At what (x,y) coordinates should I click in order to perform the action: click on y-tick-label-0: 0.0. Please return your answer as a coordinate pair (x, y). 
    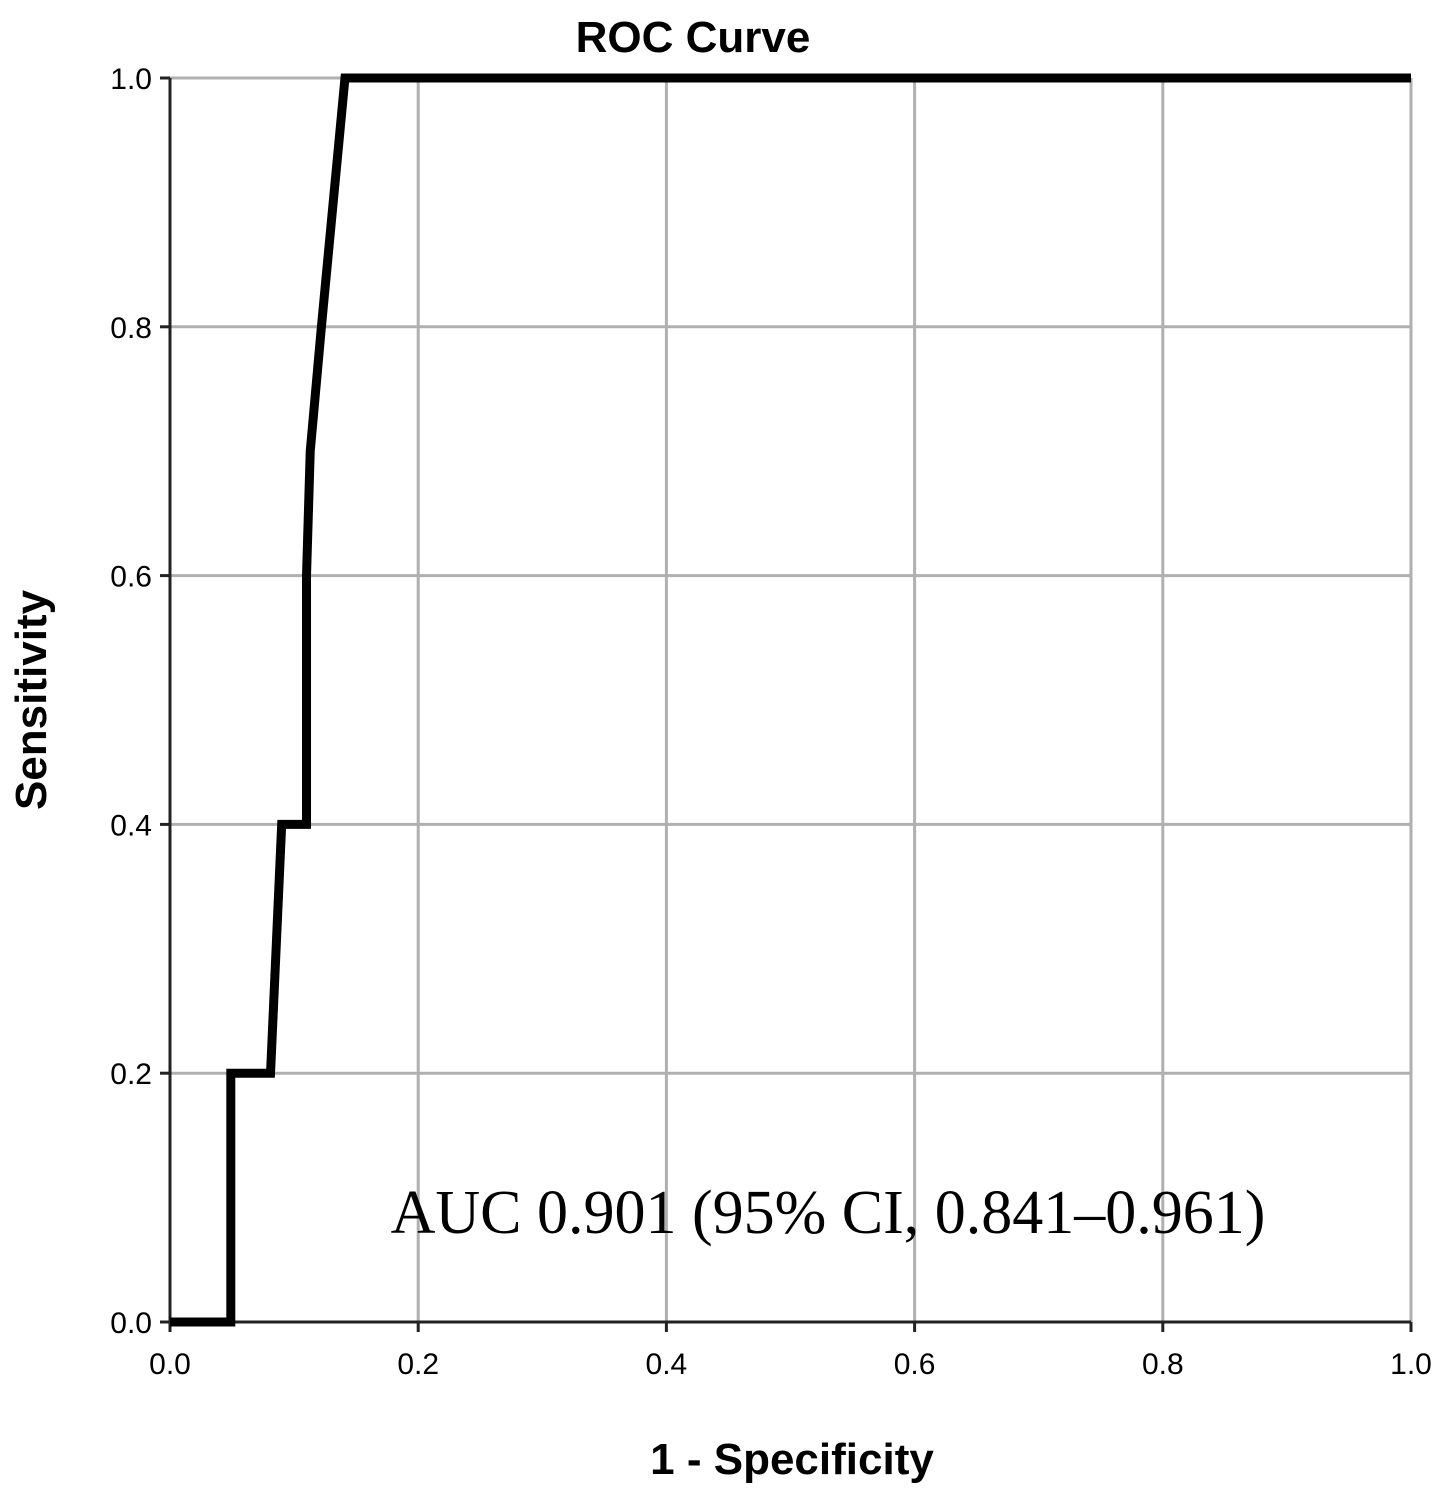
    Looking at the image, I should click on (131, 1323).